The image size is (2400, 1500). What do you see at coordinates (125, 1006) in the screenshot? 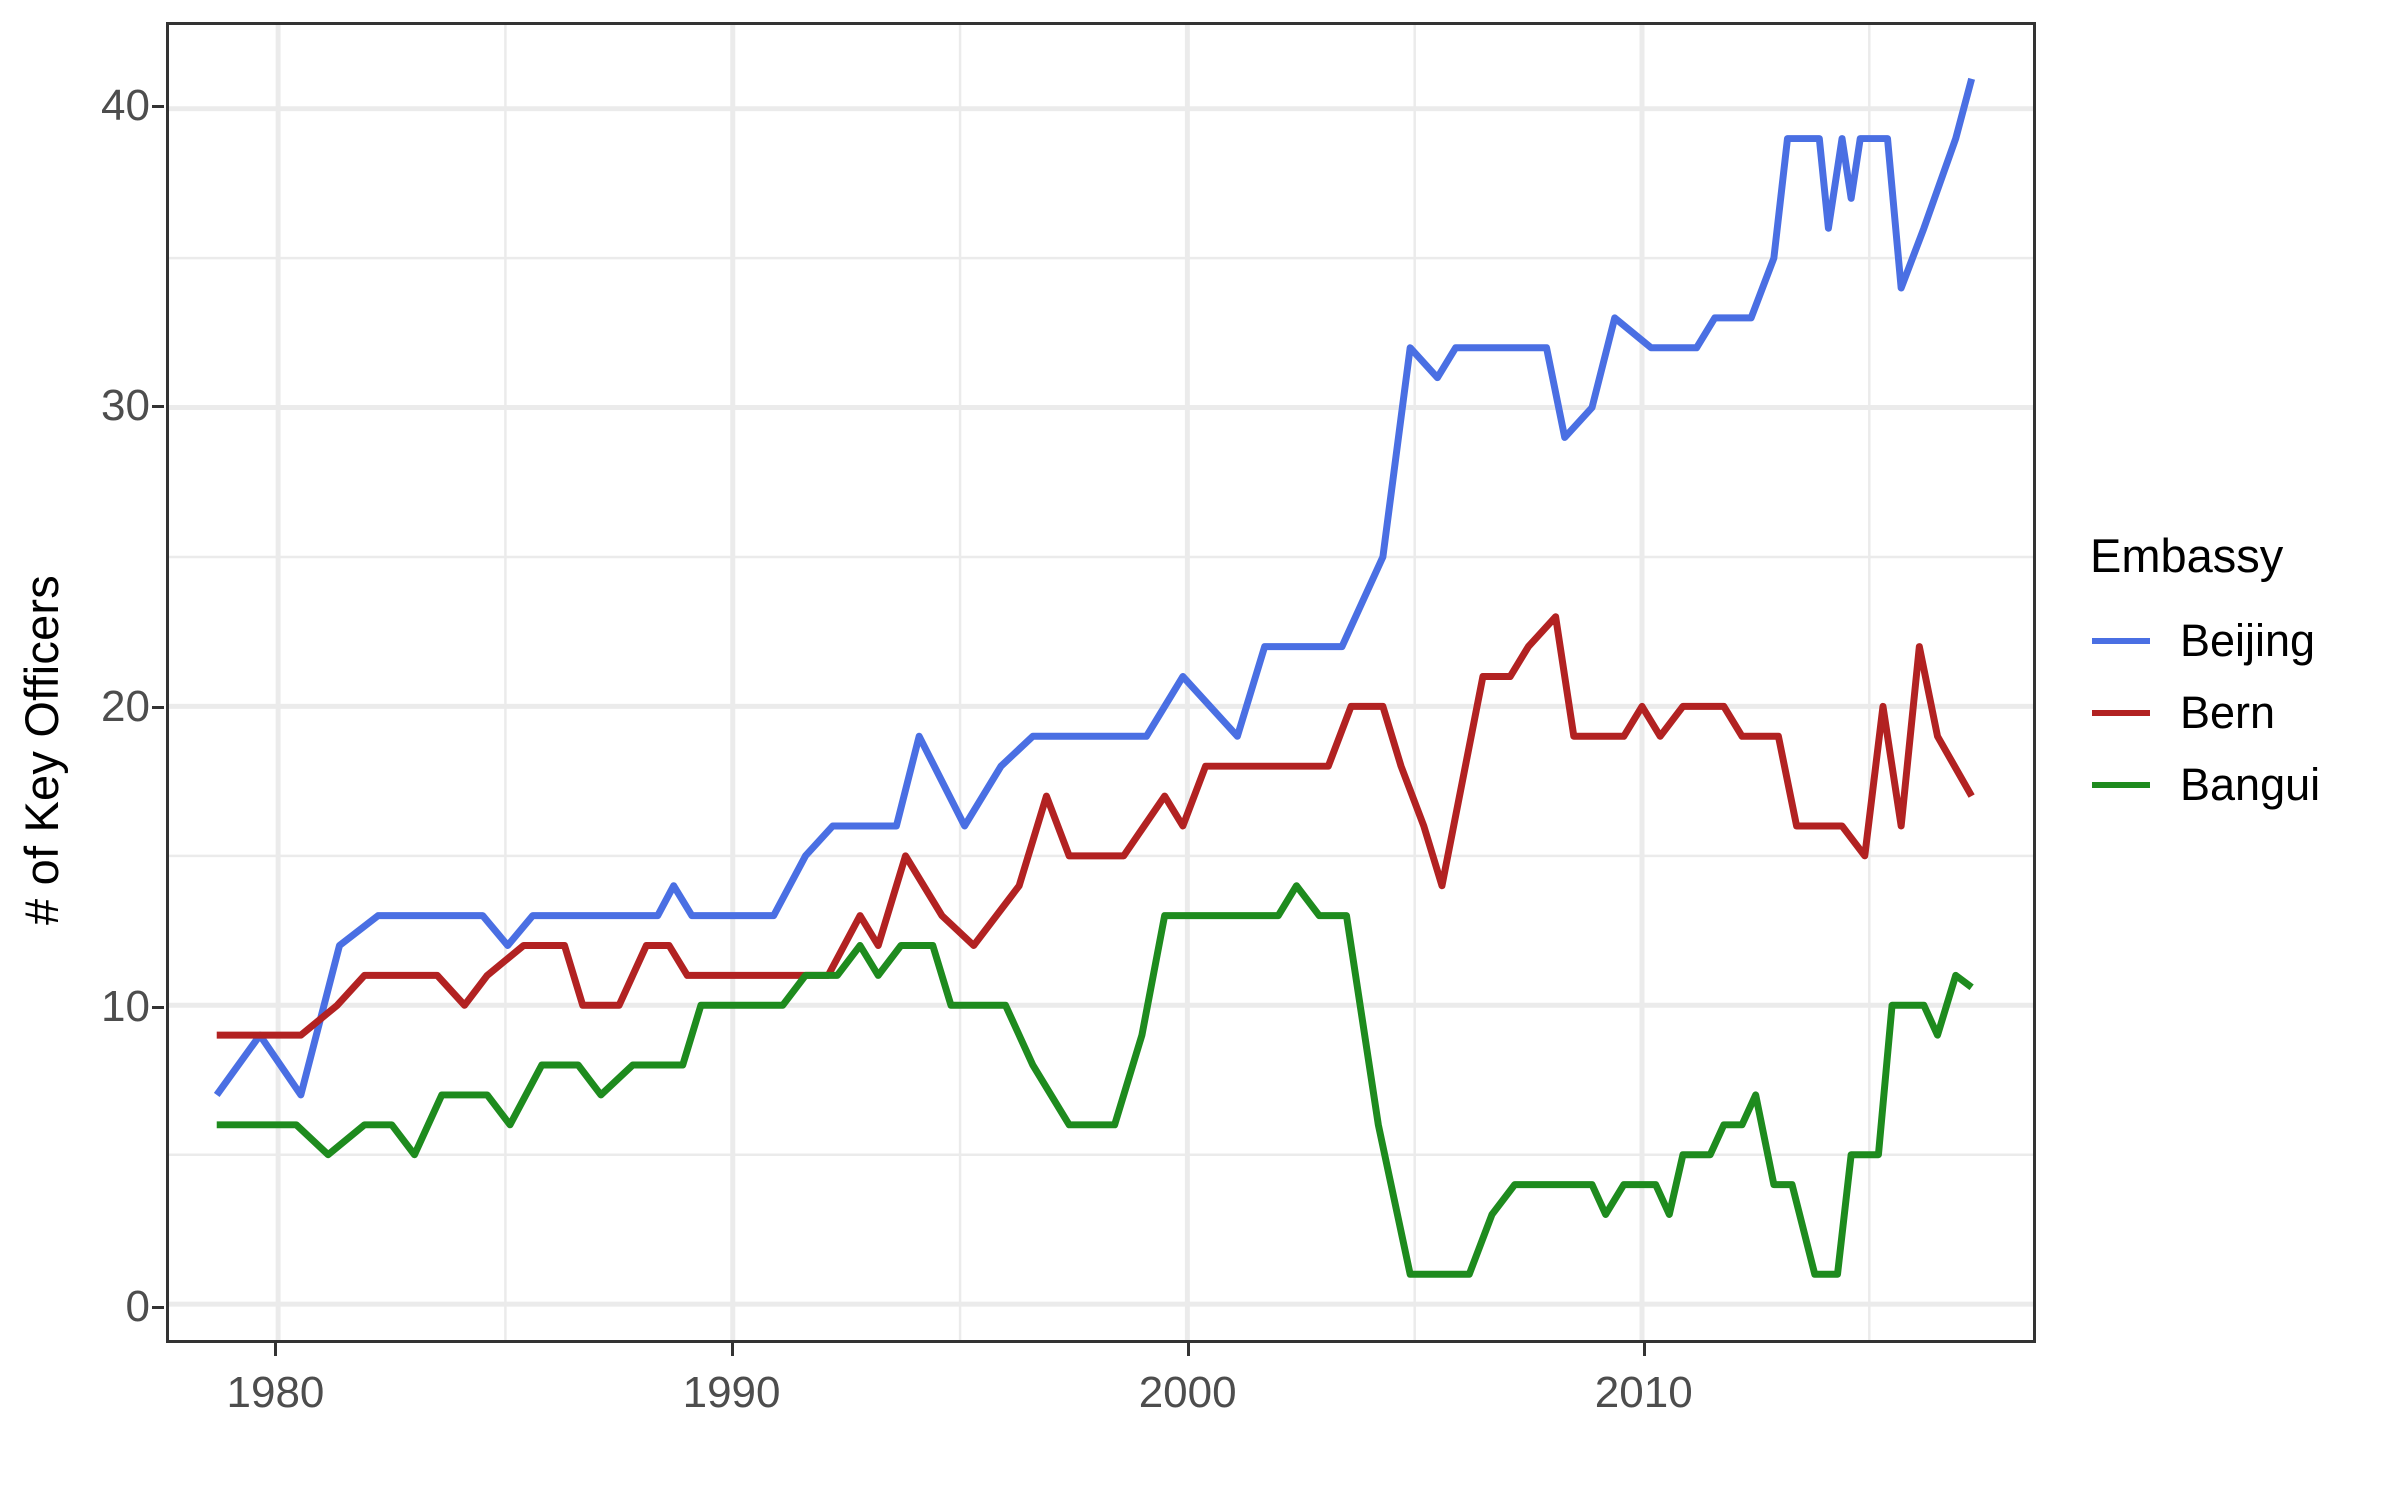
I see `y-axis-tick-label: 10` at bounding box center [125, 1006].